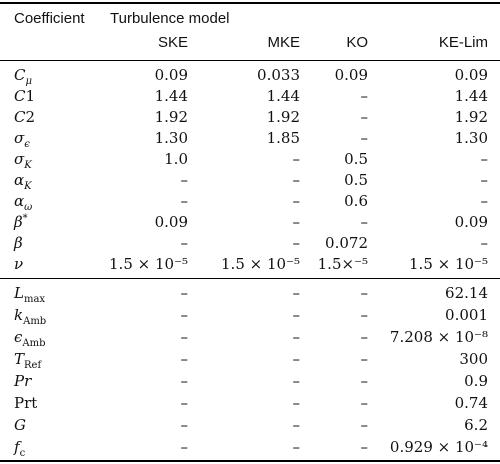 The image size is (500, 464). I want to click on coefficient-symbol: σK, so click(23, 160).